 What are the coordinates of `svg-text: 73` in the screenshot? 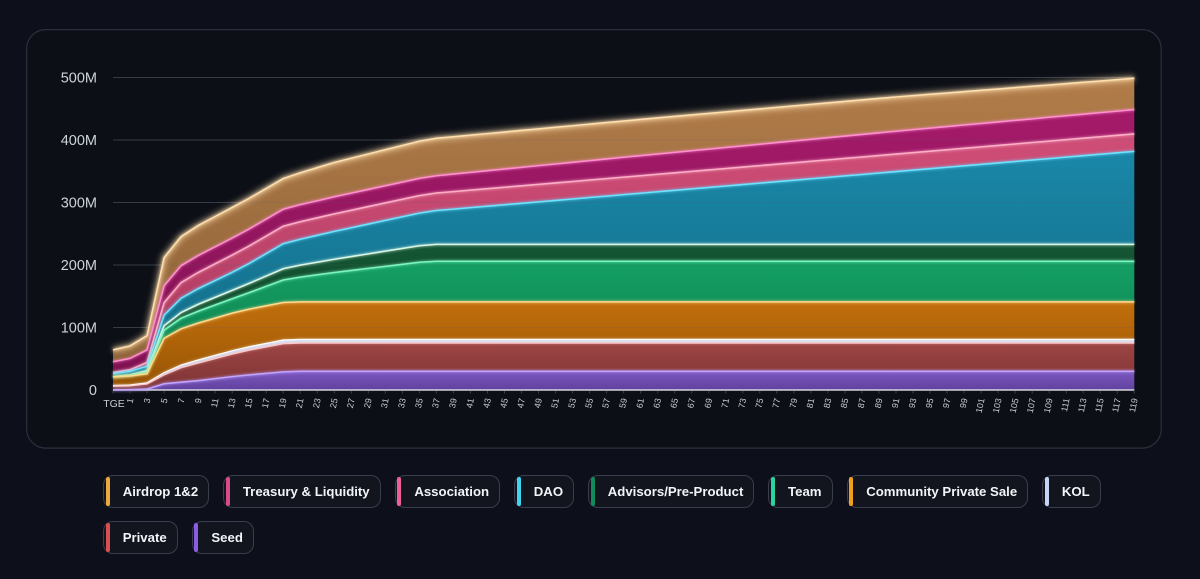 It's located at (742, 403).